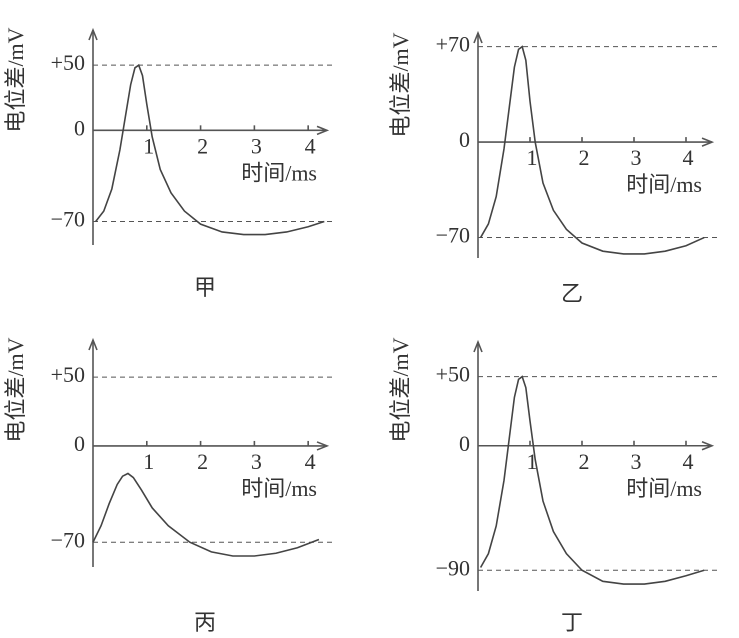 This screenshot has height=638, width=739. I want to click on panel-title: 丁, so click(572, 622).